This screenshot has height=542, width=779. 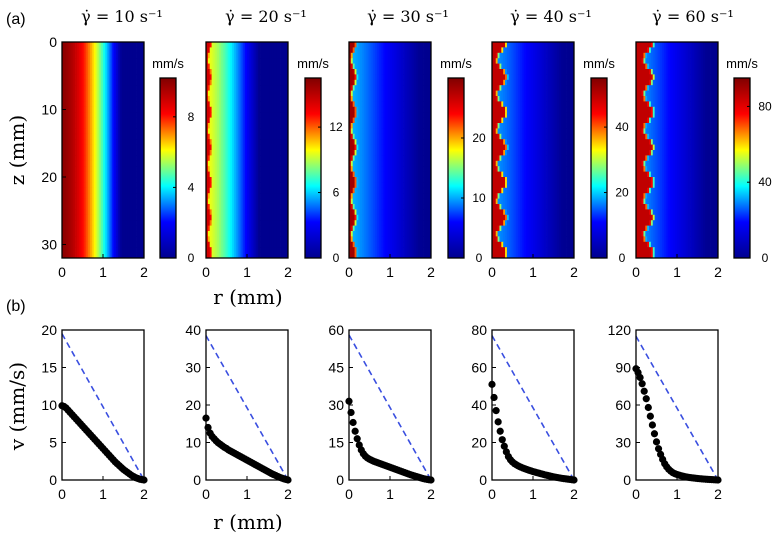 What do you see at coordinates (551, 16) in the screenshot?
I see `title-4: γ̇ = 40 s⁻¹` at bounding box center [551, 16].